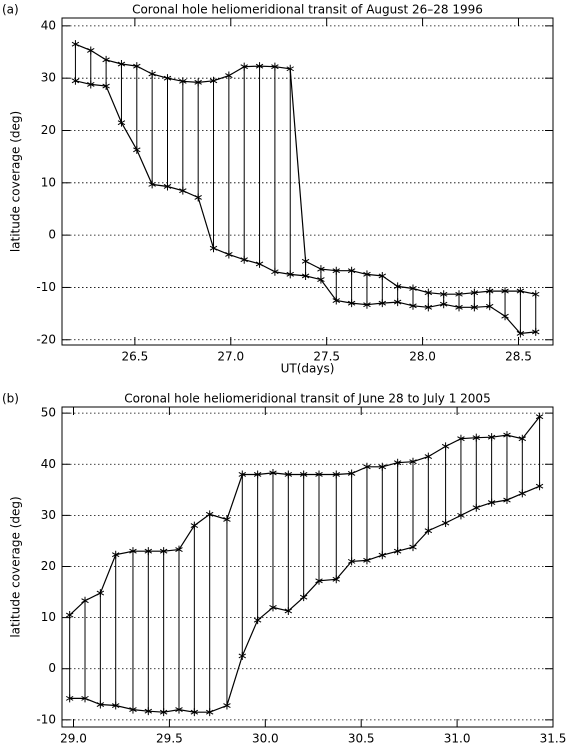  Describe the element at coordinates (46, 339) in the screenshot. I see `y-tick-label: -20` at that location.